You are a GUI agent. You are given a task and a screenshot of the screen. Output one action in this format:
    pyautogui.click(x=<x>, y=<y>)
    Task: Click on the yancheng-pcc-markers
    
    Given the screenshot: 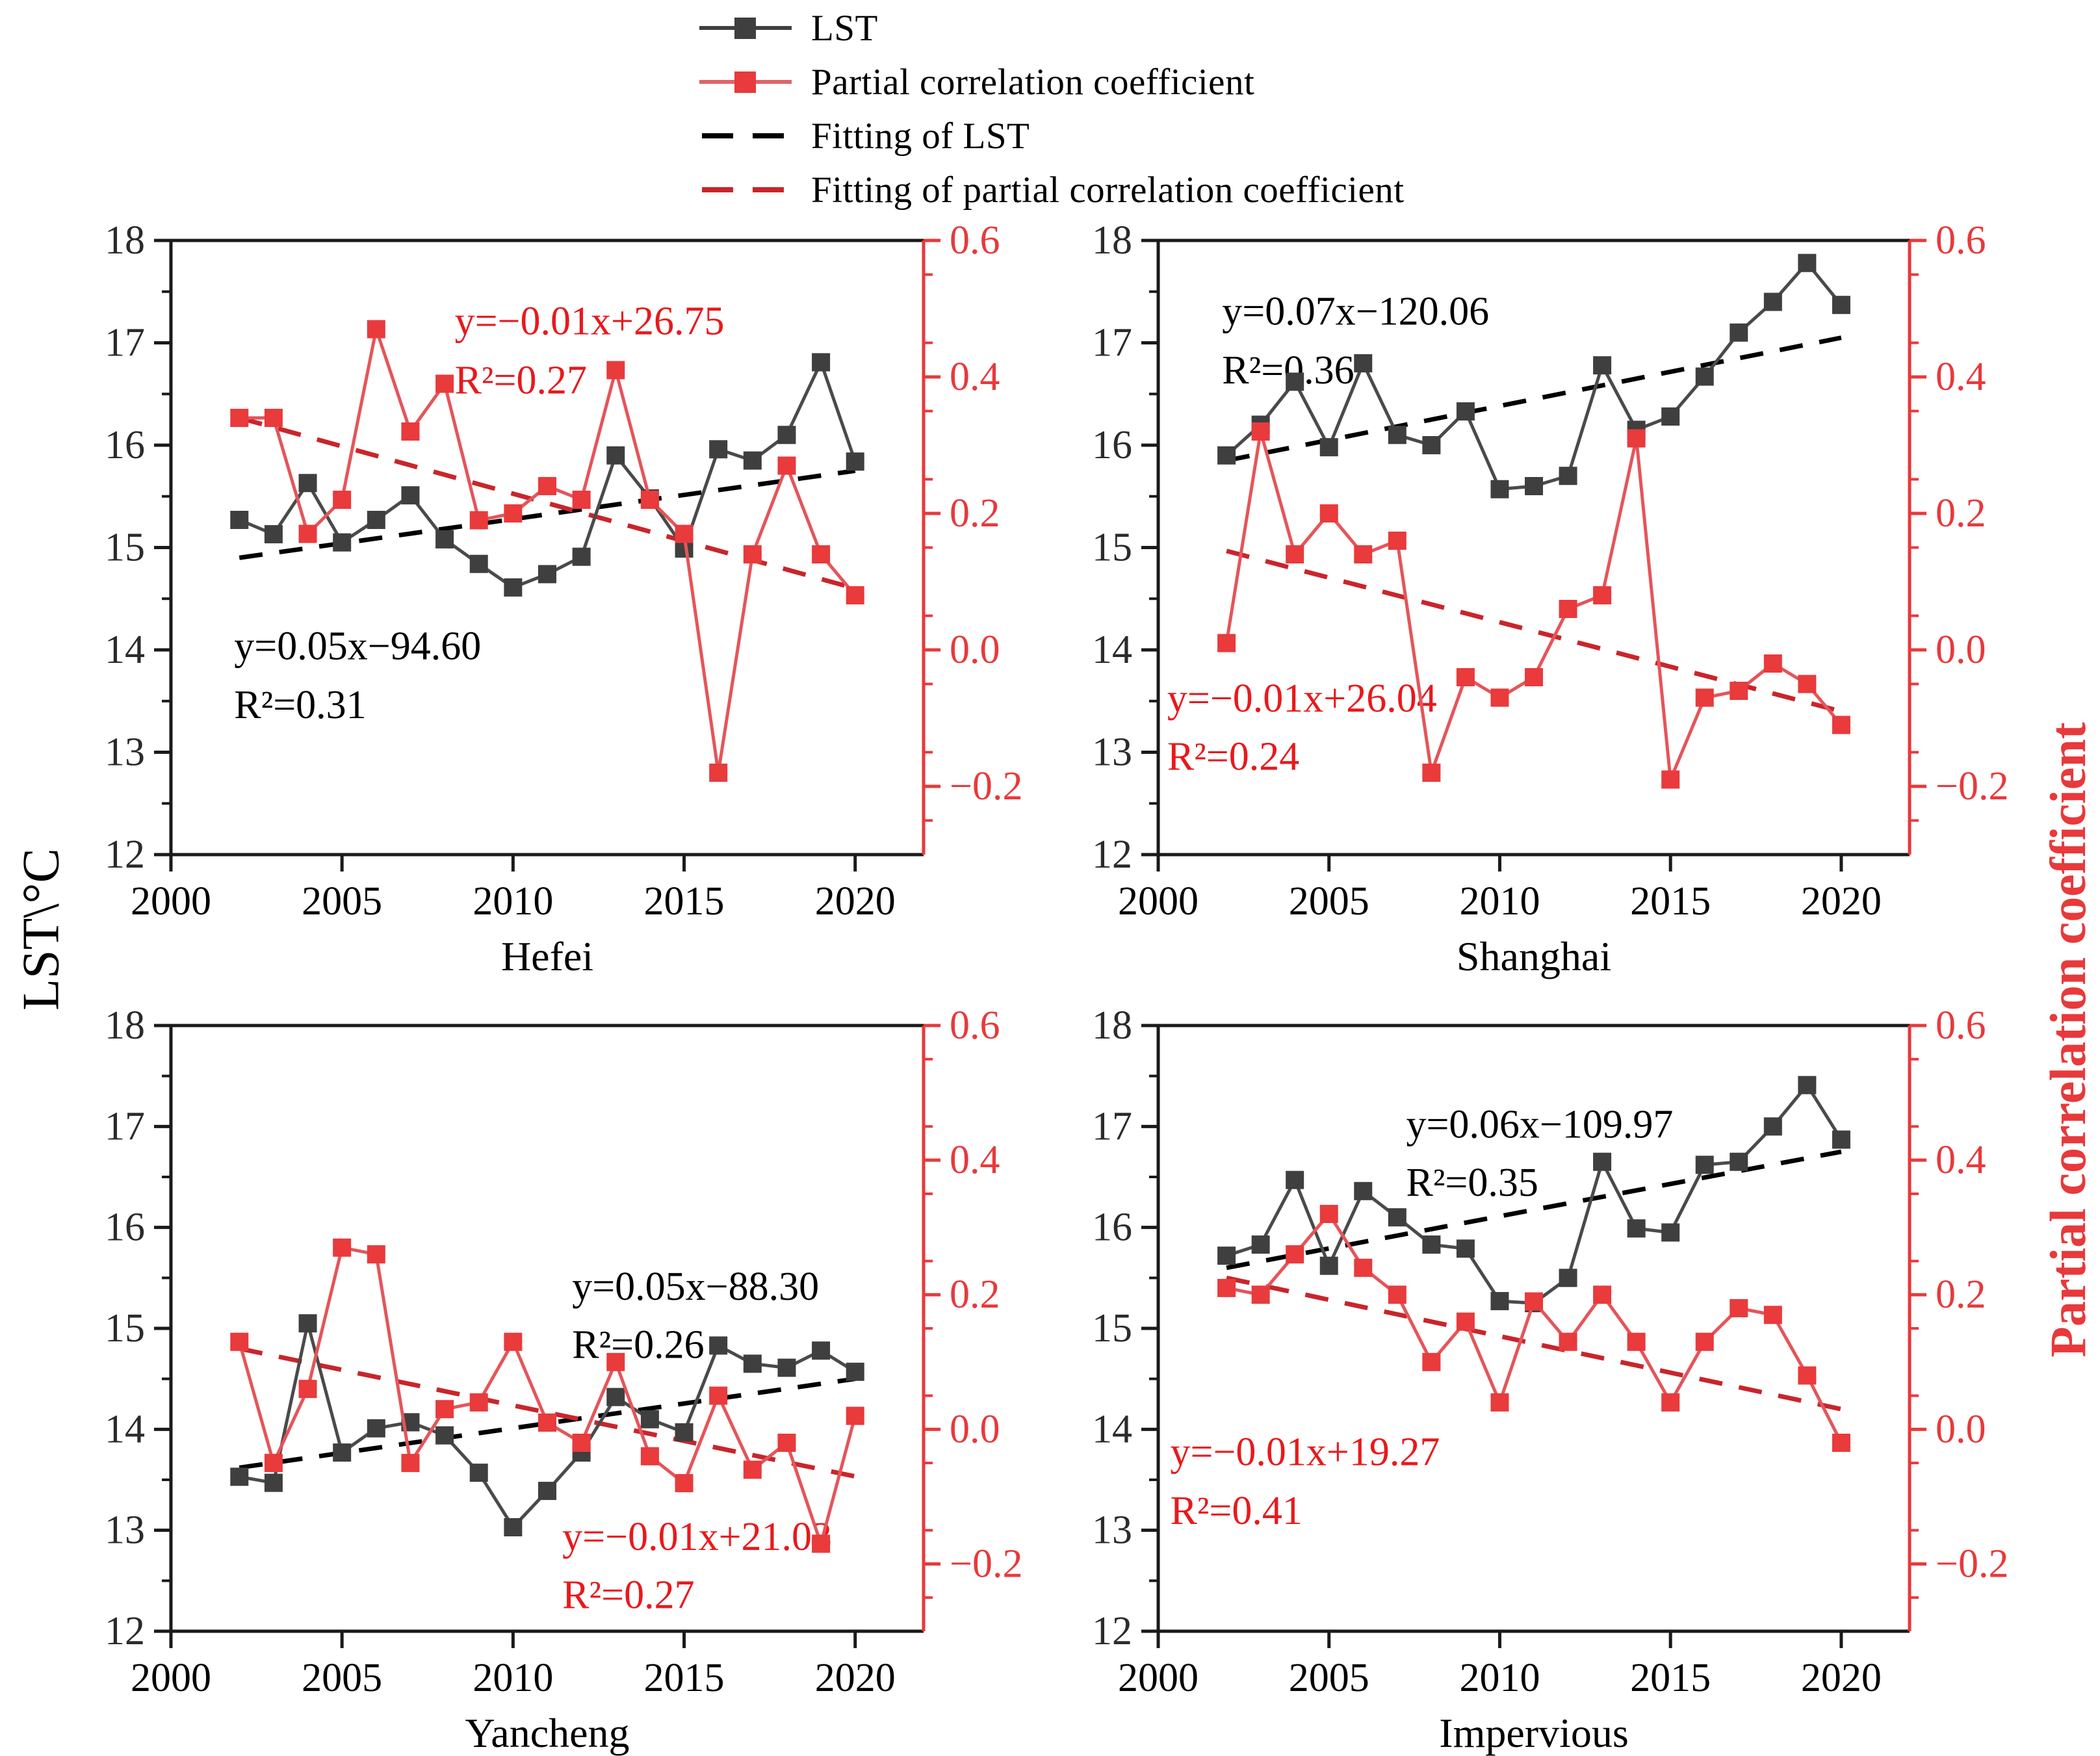 What is the action you would take?
    pyautogui.click(x=547, y=1395)
    